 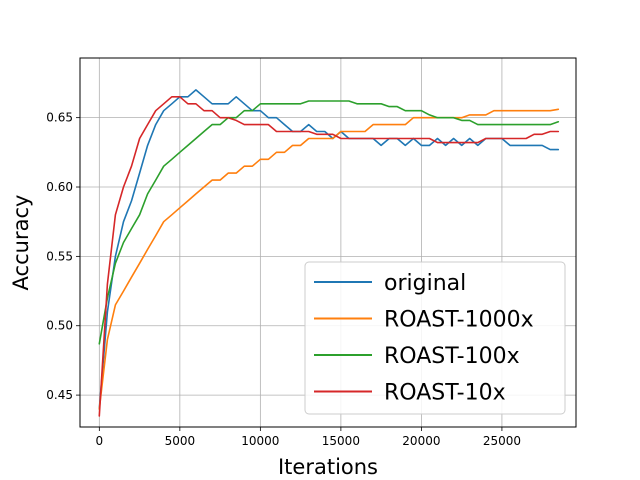 I want to click on y-tick-label: 0.55, so click(x=59, y=256).